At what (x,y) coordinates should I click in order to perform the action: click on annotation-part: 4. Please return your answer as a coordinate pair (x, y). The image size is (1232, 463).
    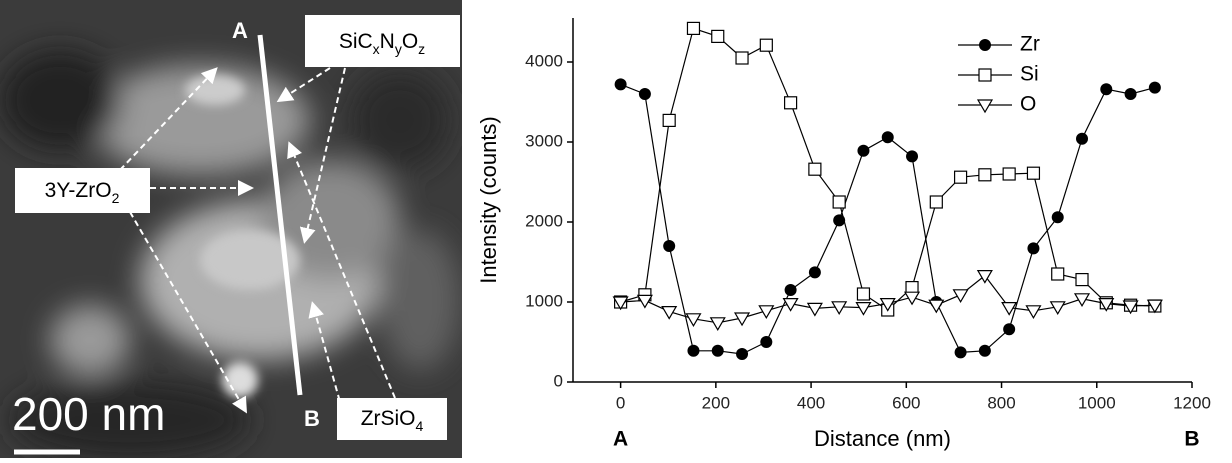
    Looking at the image, I should click on (420, 426).